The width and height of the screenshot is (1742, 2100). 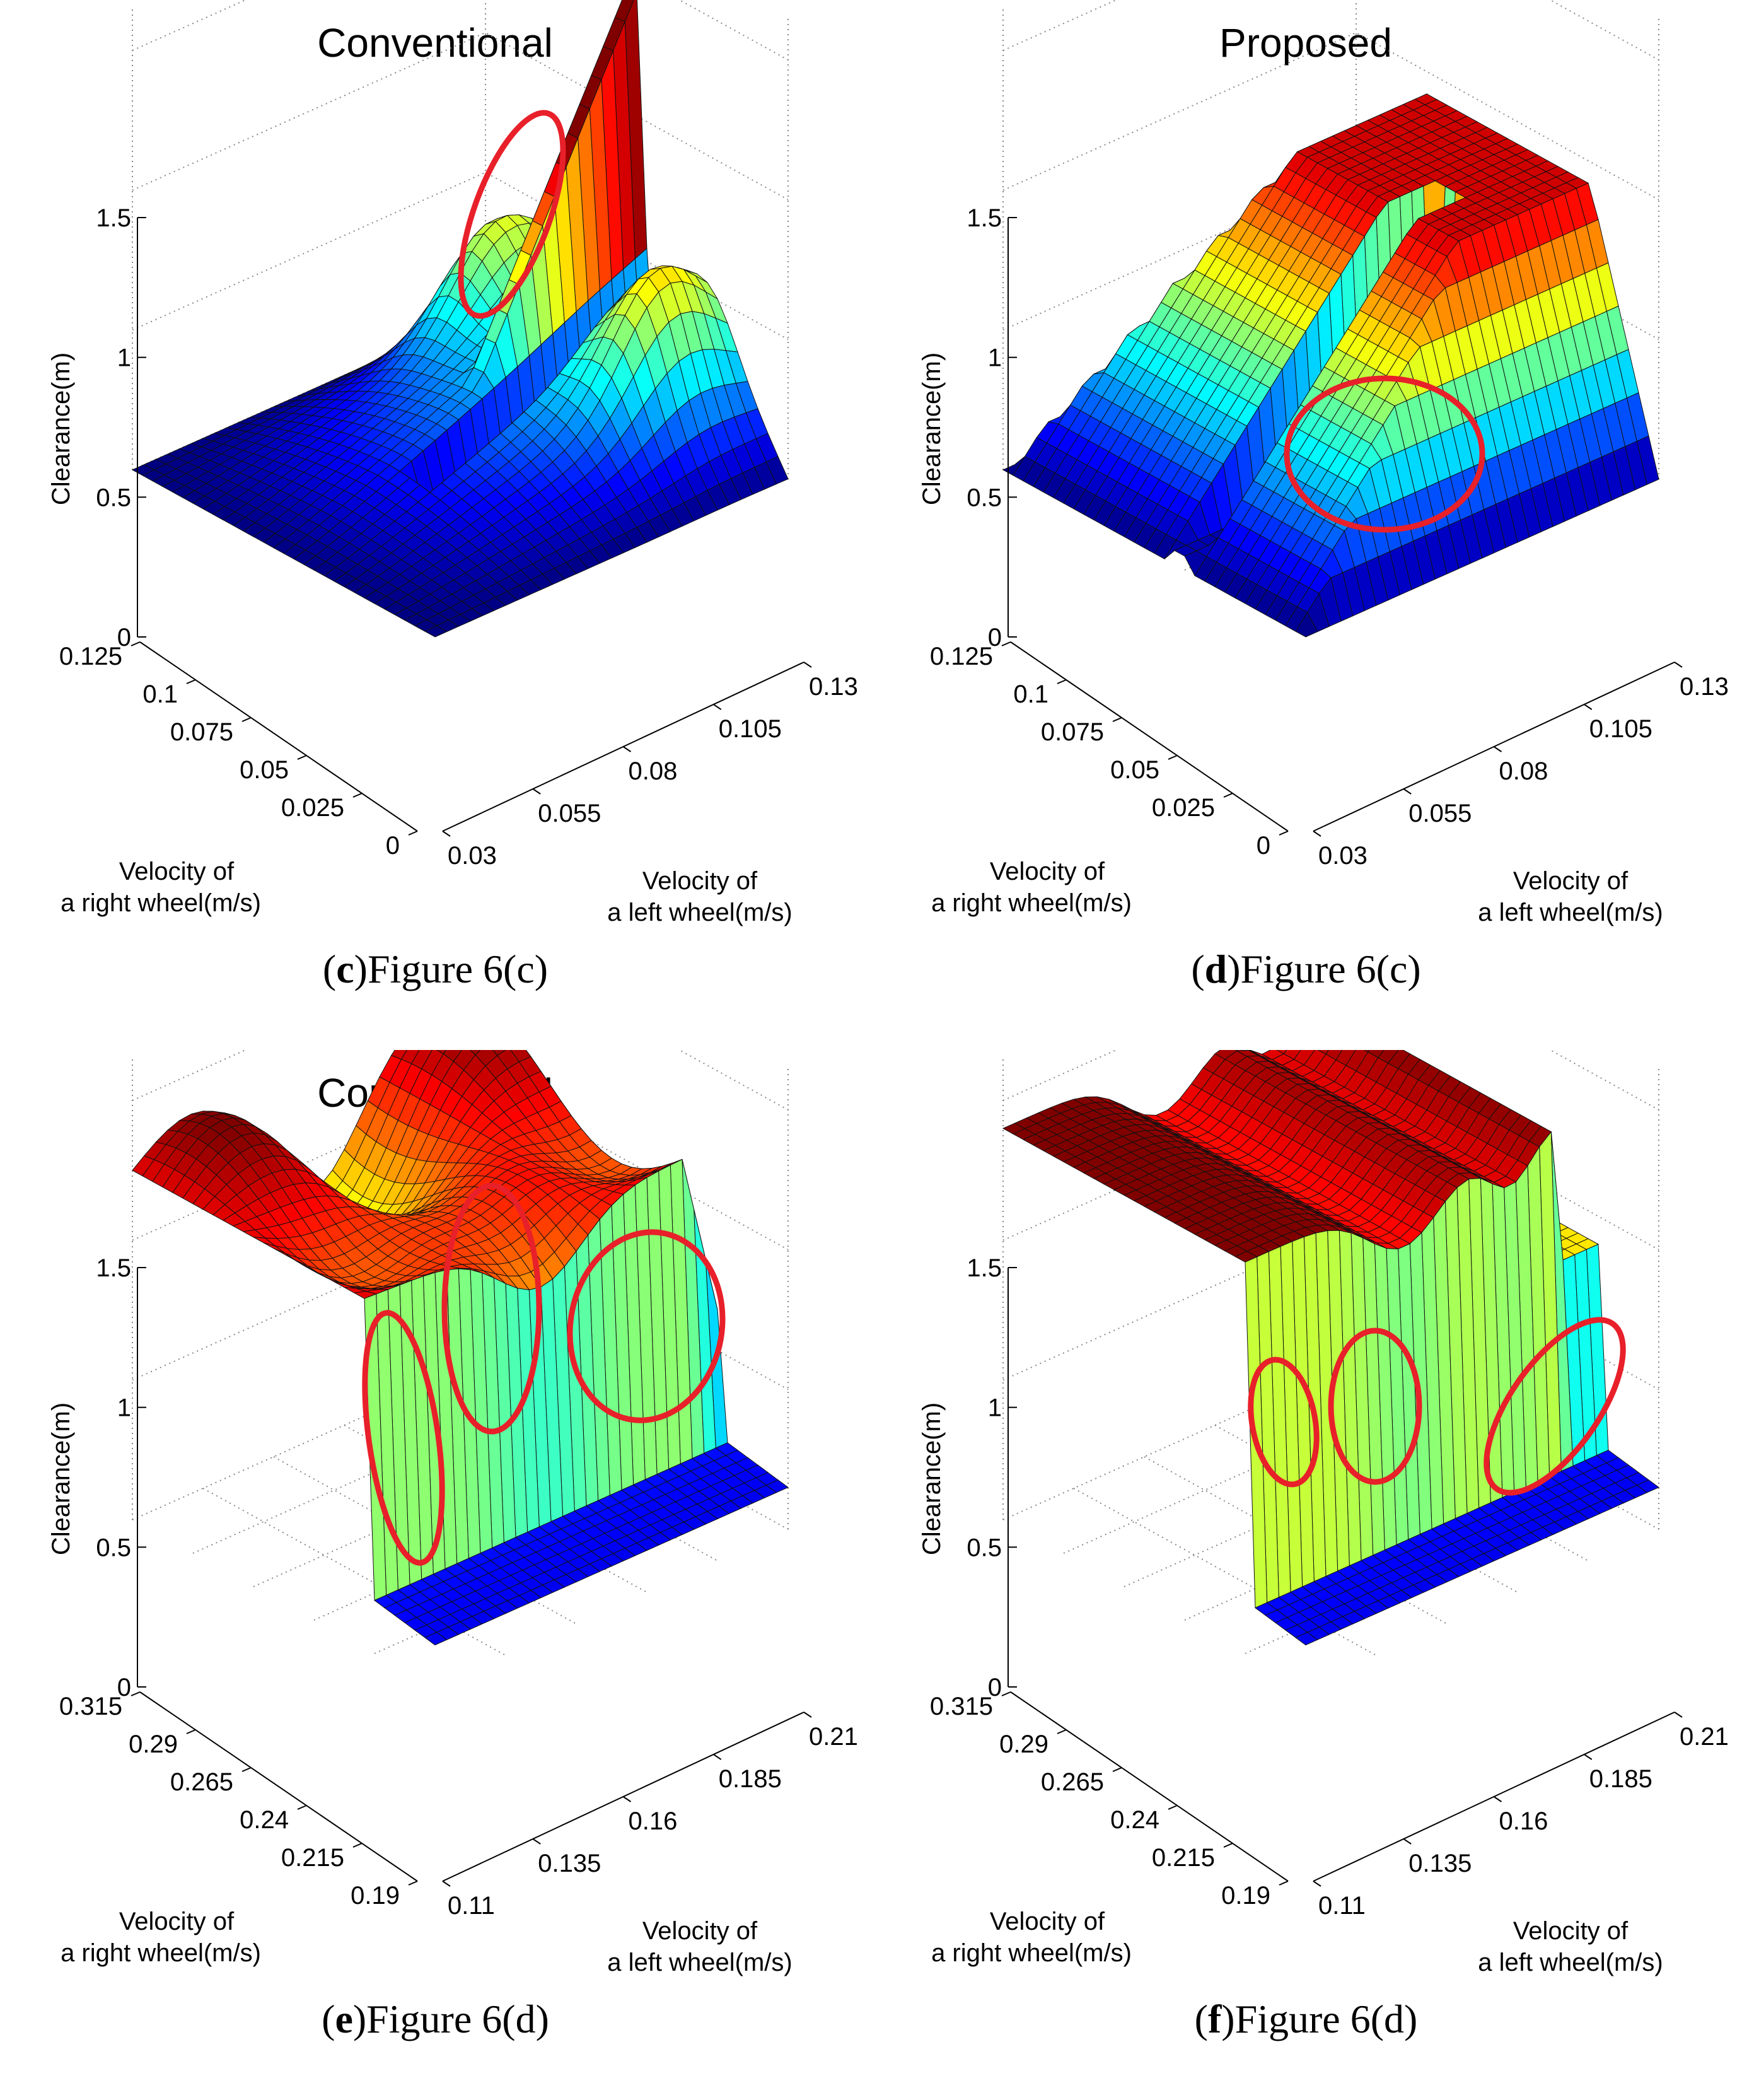 What do you see at coordinates (984, 1268) in the screenshot?
I see `z-tick-label: 1.5` at bounding box center [984, 1268].